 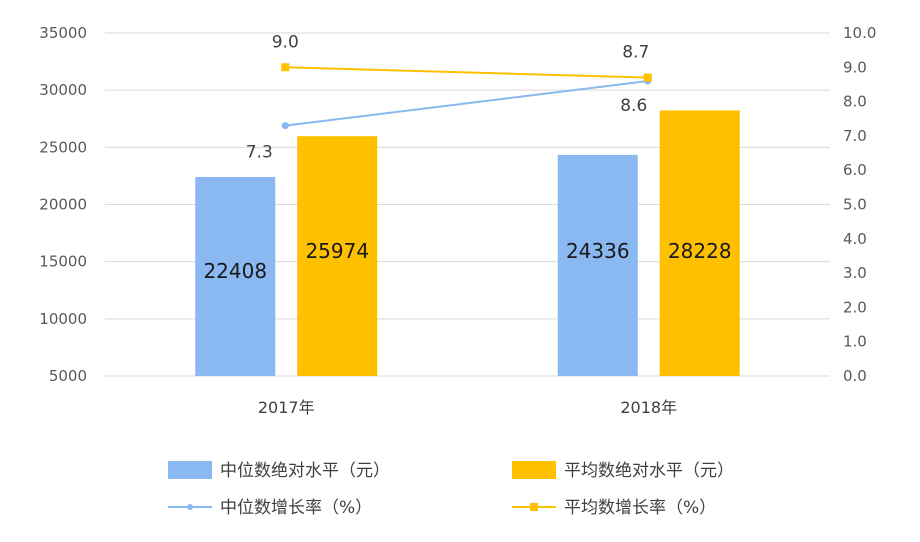 I want to click on bar-value-label: 24336, so click(x=598, y=251).